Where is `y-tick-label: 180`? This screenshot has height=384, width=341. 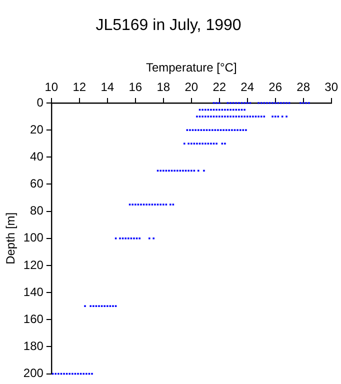
y-tick-label: 180 is located at coordinates (33, 346).